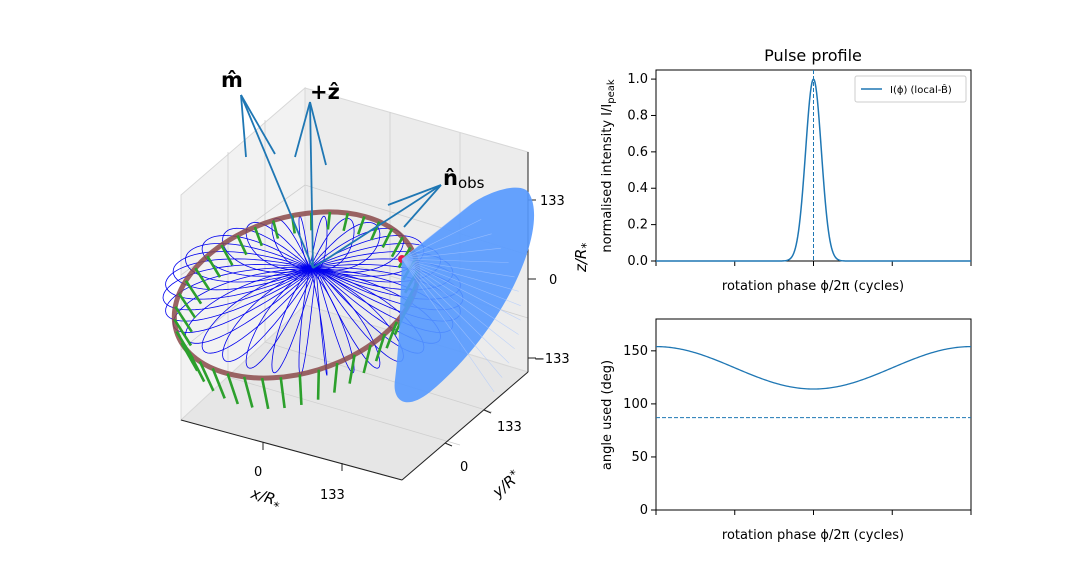 The height and width of the screenshot is (580, 1080). What do you see at coordinates (635, 351) in the screenshot?
I see `angle-y-tick-label: 150` at bounding box center [635, 351].